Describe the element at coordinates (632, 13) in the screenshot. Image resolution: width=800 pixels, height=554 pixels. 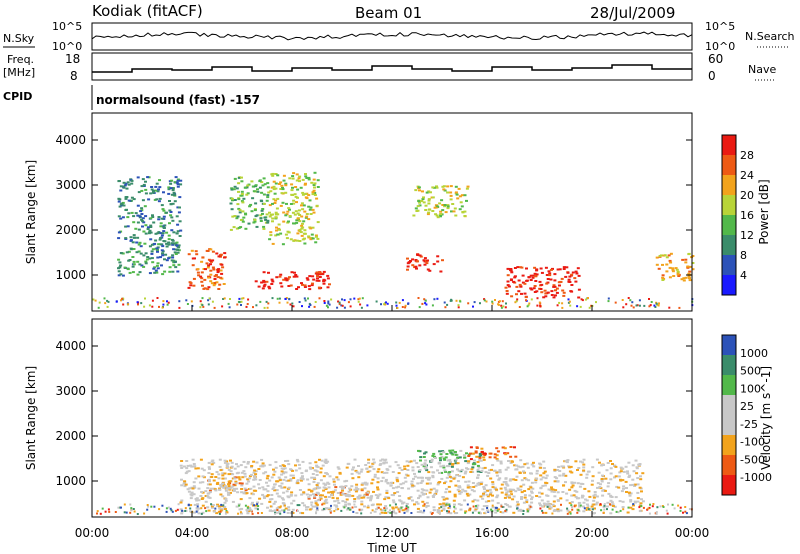
I see `date-title: 28/Jul/2009` at that location.